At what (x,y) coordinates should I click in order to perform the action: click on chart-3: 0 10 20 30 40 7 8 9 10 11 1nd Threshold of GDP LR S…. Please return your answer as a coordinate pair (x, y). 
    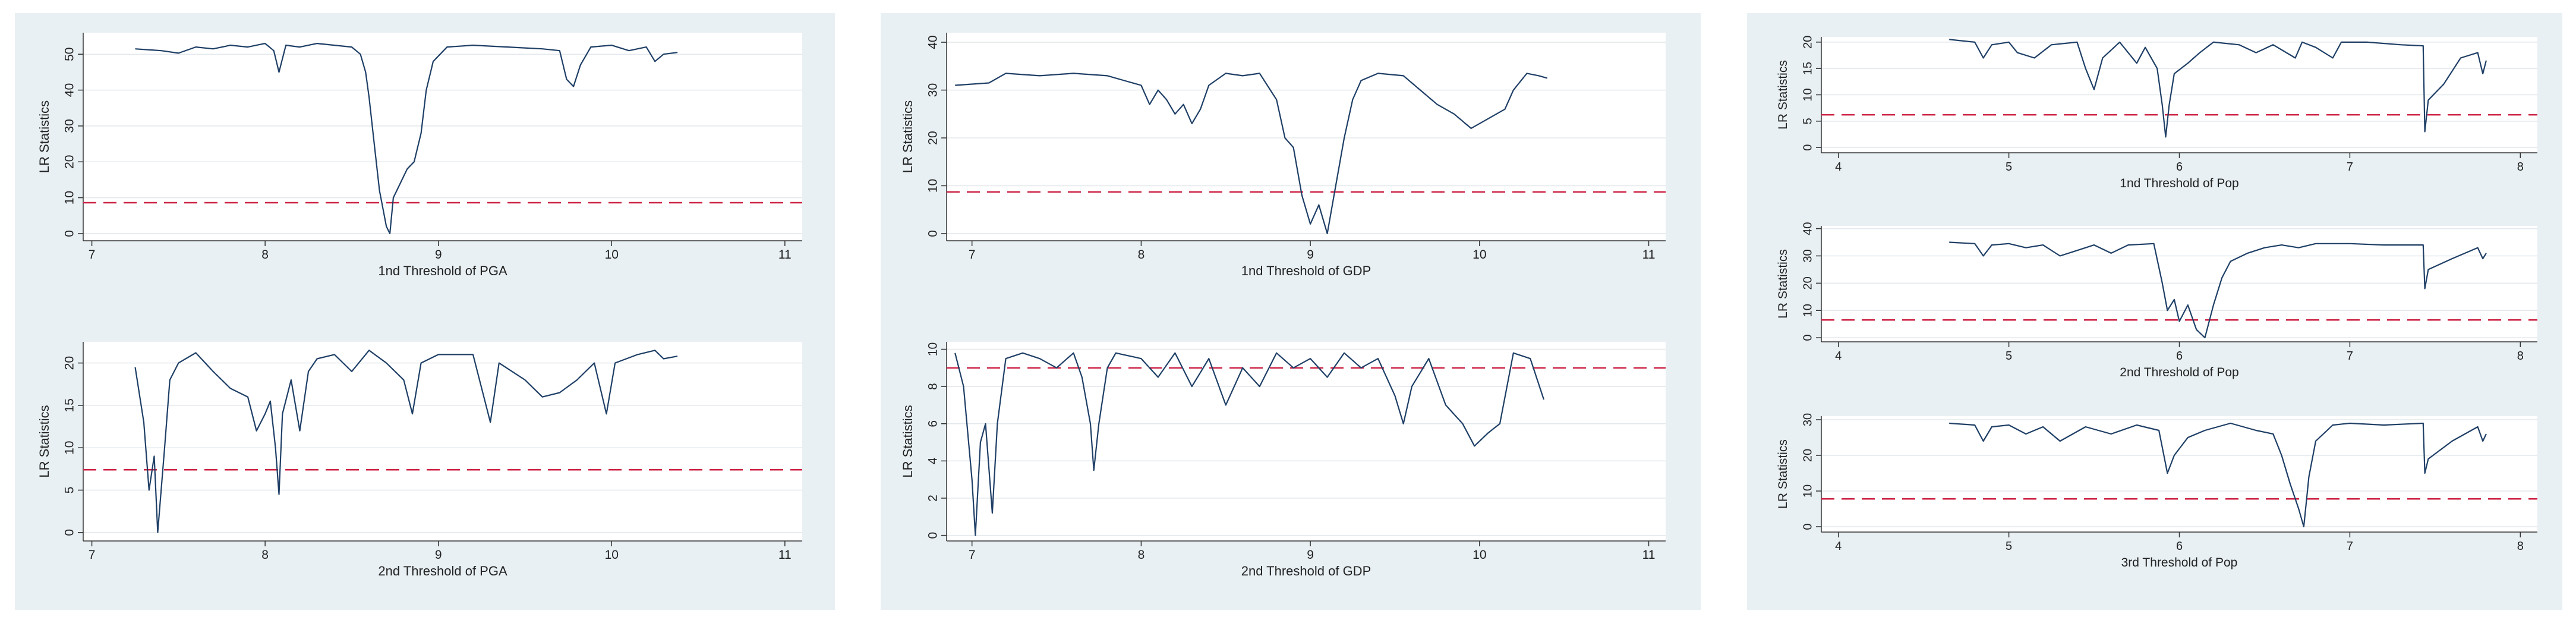
    Looking at the image, I should click on (1283, 155).